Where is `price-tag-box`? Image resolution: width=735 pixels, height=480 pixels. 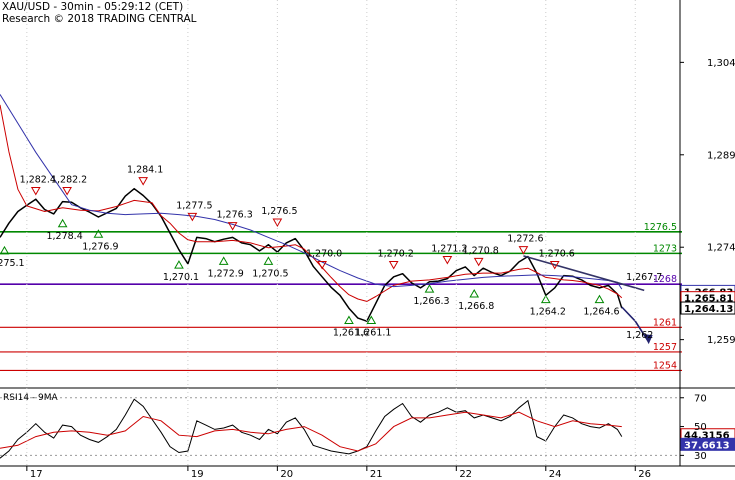 price-tag-box is located at coordinates (707, 308).